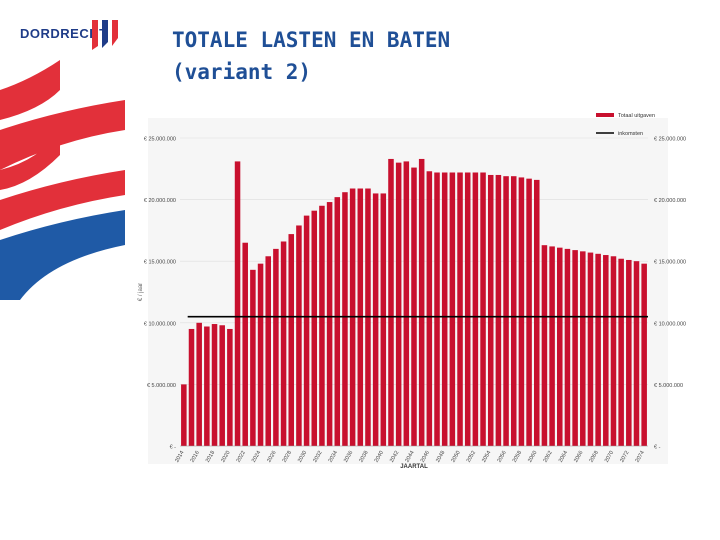  Describe the element at coordinates (609, 457) in the screenshot. I see `x-tick-label: 2070` at that location.